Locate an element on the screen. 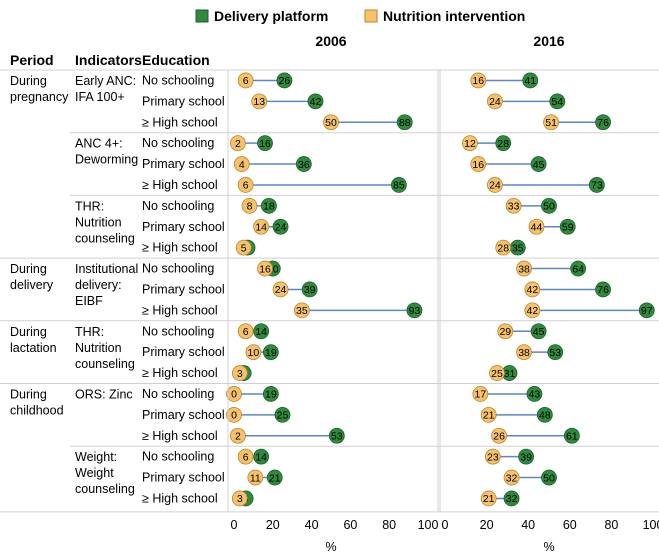 The image size is (659, 555). delivery-value-label: 50 is located at coordinates (549, 207).